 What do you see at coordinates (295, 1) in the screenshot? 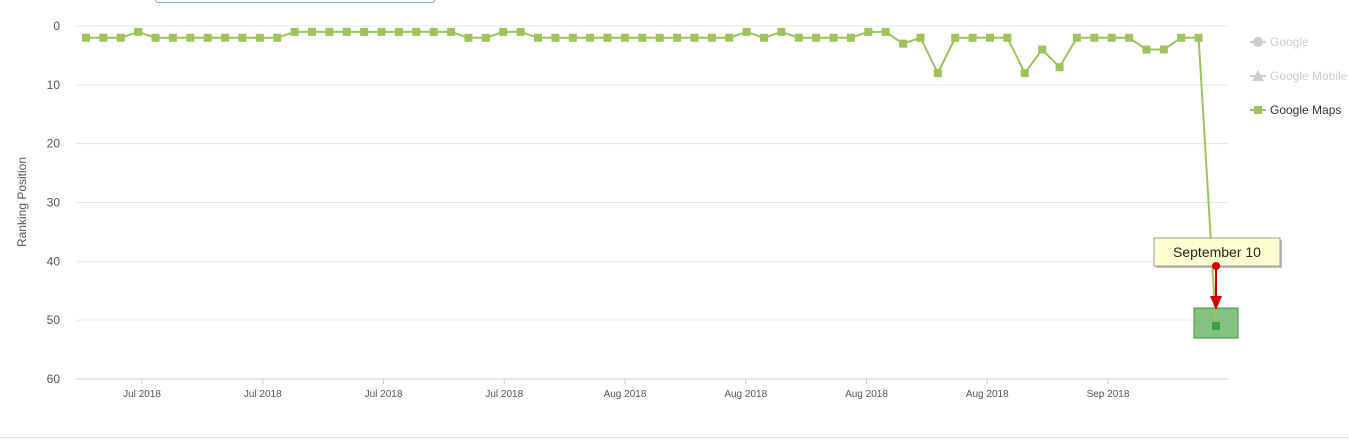
I see `search-box-edge` at bounding box center [295, 1].